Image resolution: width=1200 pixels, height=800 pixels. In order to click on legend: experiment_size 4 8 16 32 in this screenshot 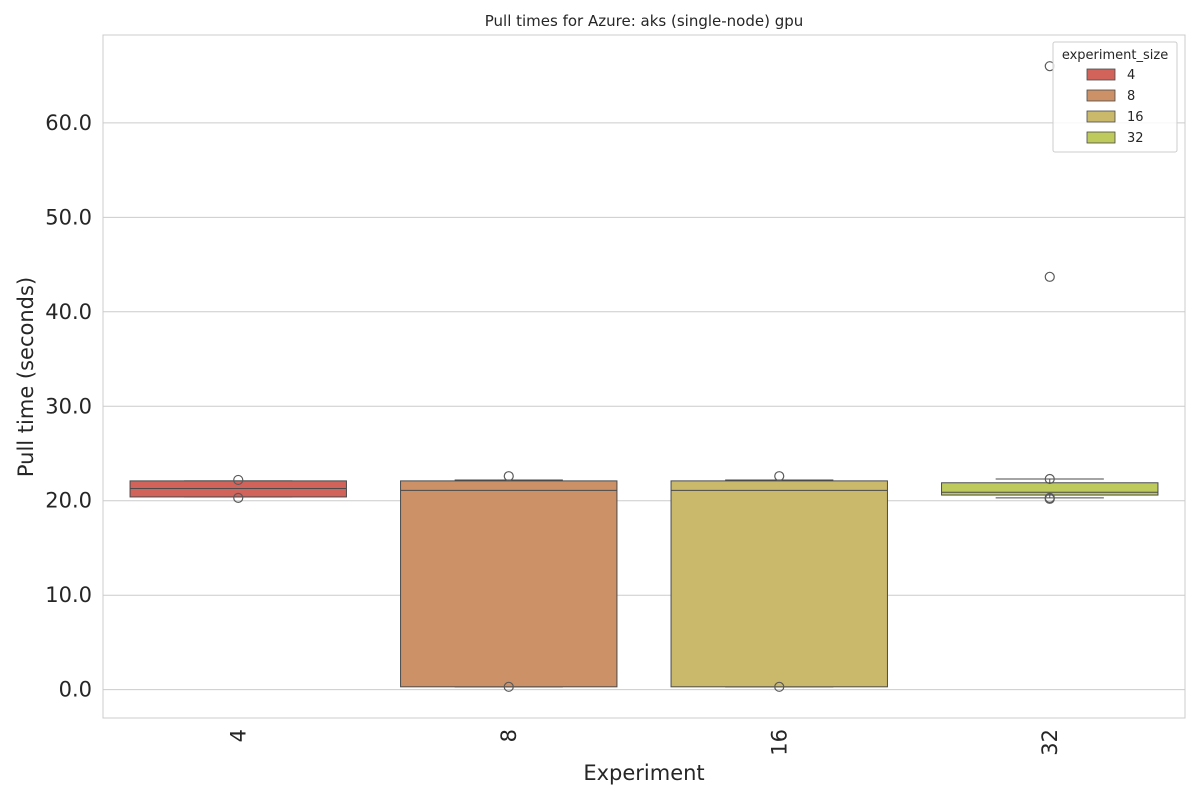, I will do `click(1115, 97)`.